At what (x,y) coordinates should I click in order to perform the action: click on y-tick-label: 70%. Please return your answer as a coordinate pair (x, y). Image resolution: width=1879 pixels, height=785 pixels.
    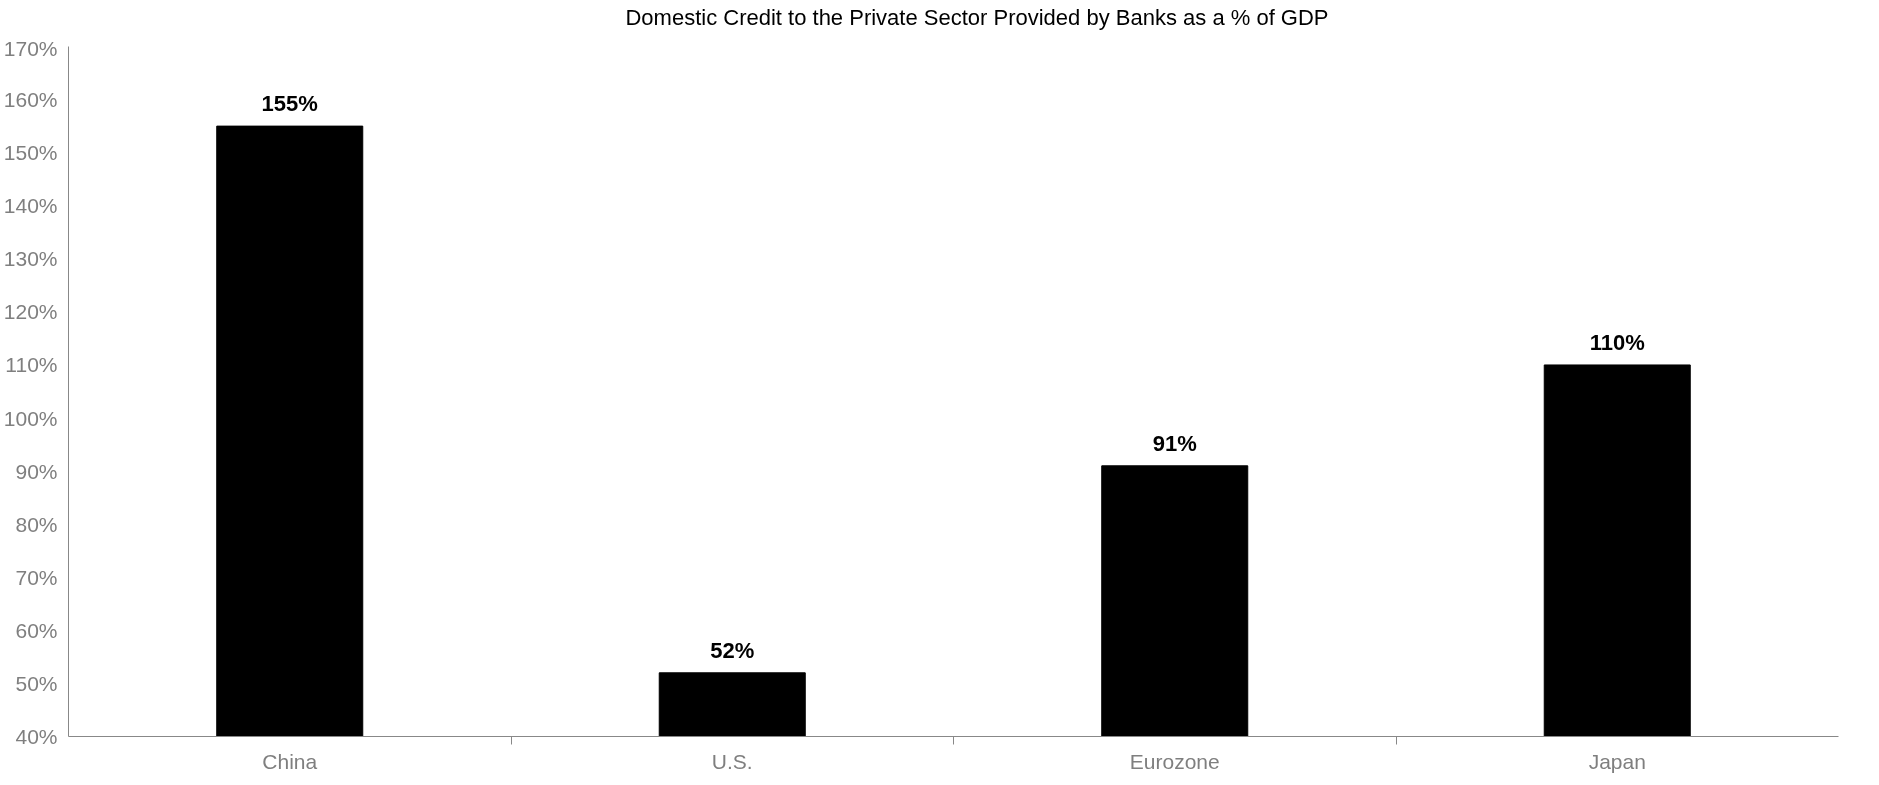
    Looking at the image, I should click on (36, 577).